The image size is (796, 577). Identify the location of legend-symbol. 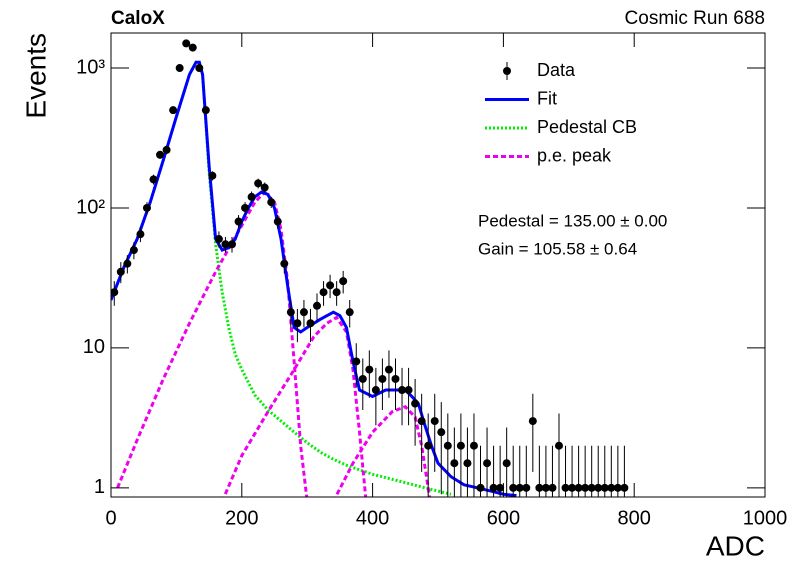
(507, 71).